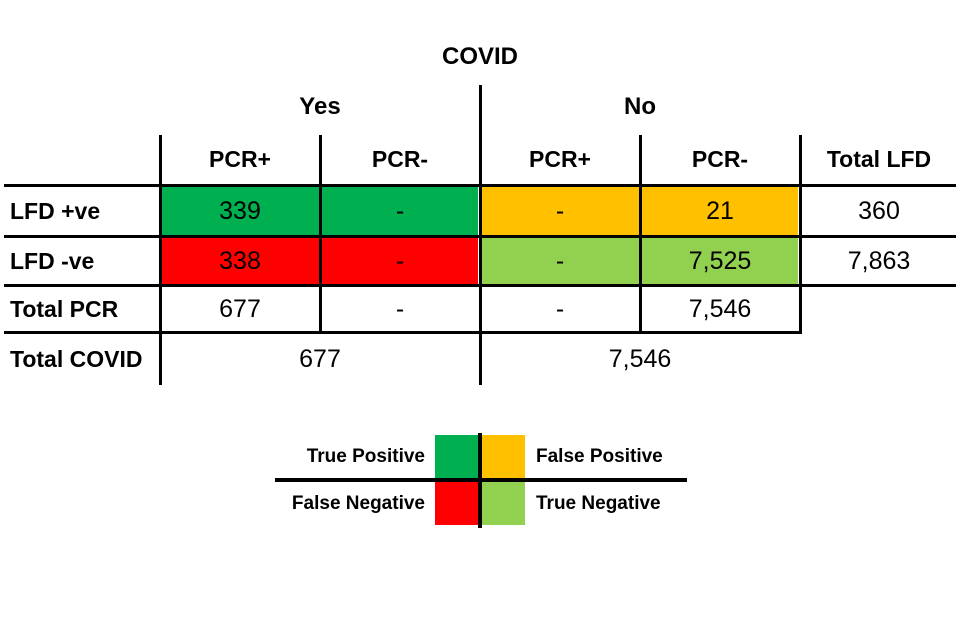  What do you see at coordinates (598, 503) in the screenshot?
I see `legend-label-true-negative: True Negative` at bounding box center [598, 503].